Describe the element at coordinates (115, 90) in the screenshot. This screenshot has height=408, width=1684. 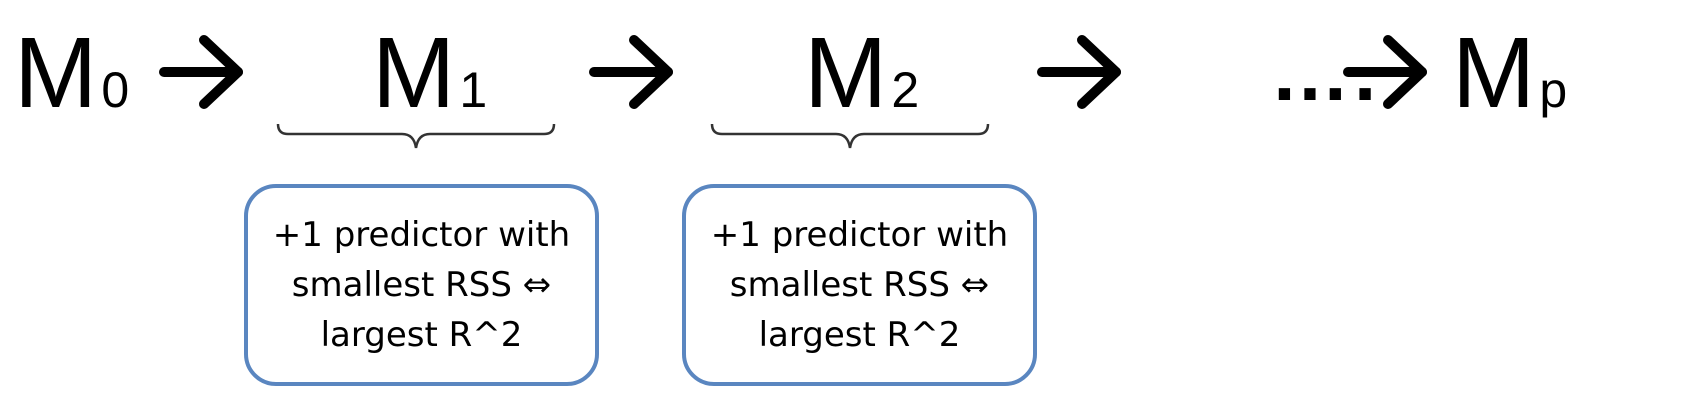
I see `model-m0-subscript: 0` at that location.